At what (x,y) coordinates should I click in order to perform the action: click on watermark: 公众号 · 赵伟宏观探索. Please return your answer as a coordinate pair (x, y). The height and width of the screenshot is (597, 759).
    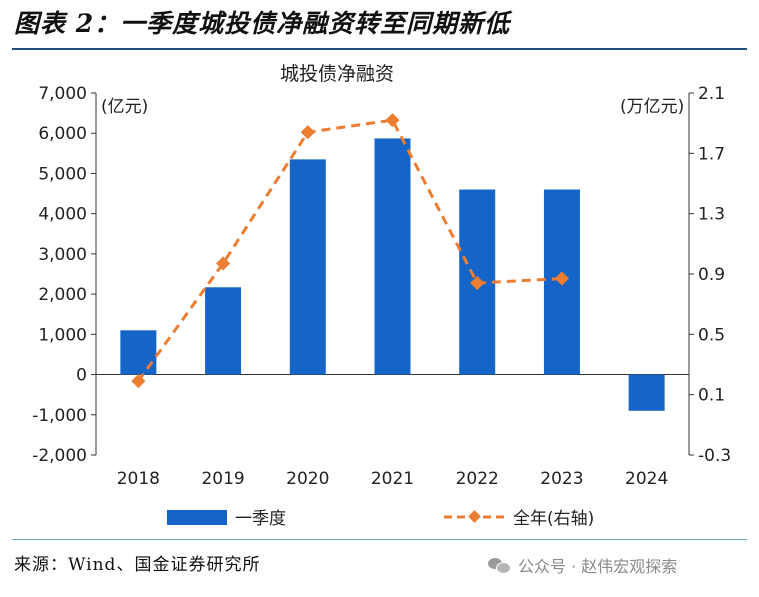
    Looking at the image, I should click on (582, 565).